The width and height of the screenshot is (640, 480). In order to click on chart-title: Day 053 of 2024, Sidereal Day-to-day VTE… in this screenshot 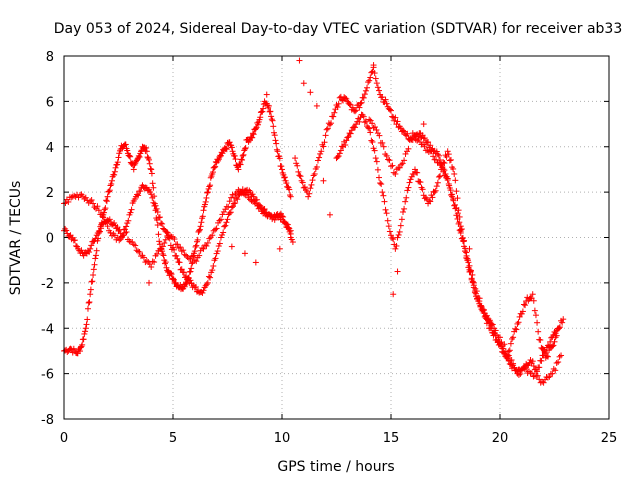, I will do `click(338, 29)`.